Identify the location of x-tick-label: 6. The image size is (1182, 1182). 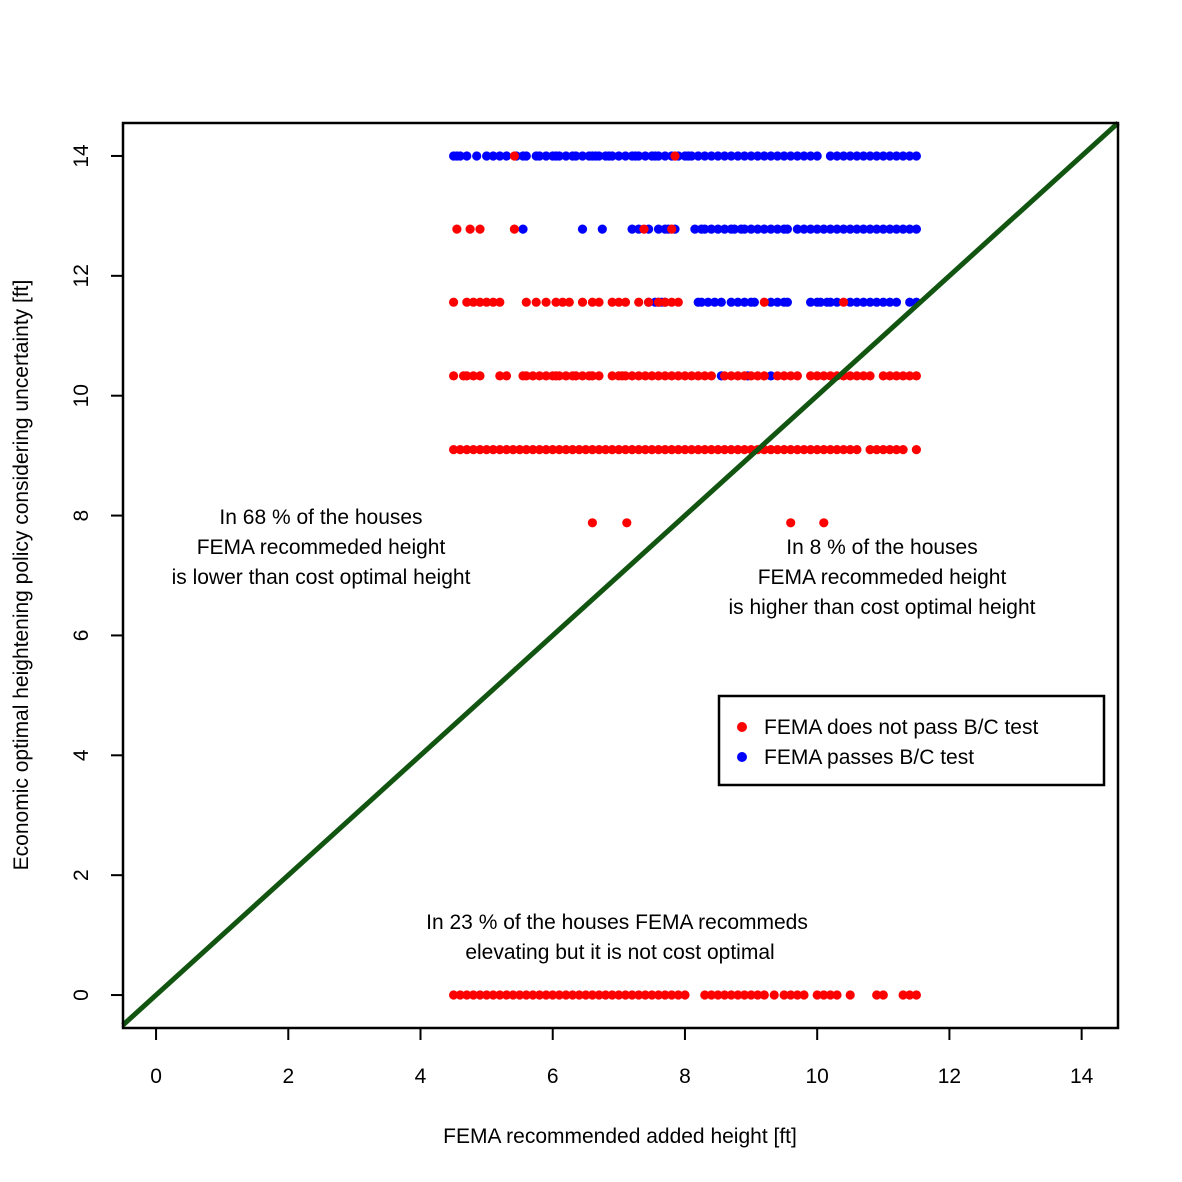
(553, 1076).